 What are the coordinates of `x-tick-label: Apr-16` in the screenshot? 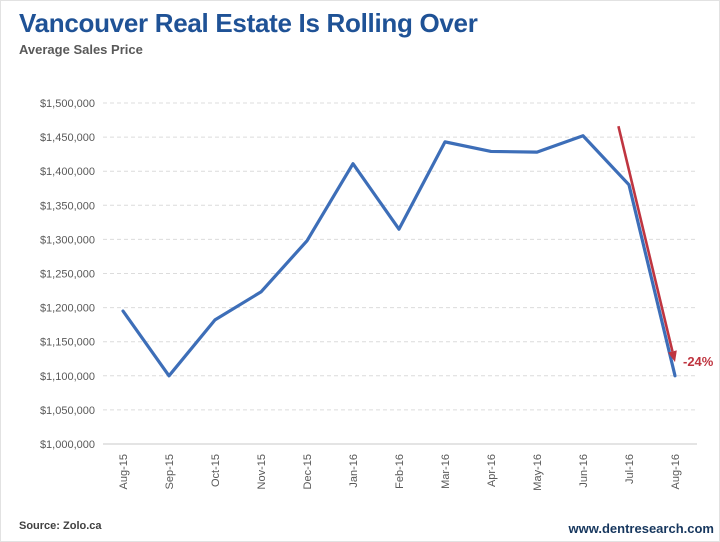 It's located at (492, 470).